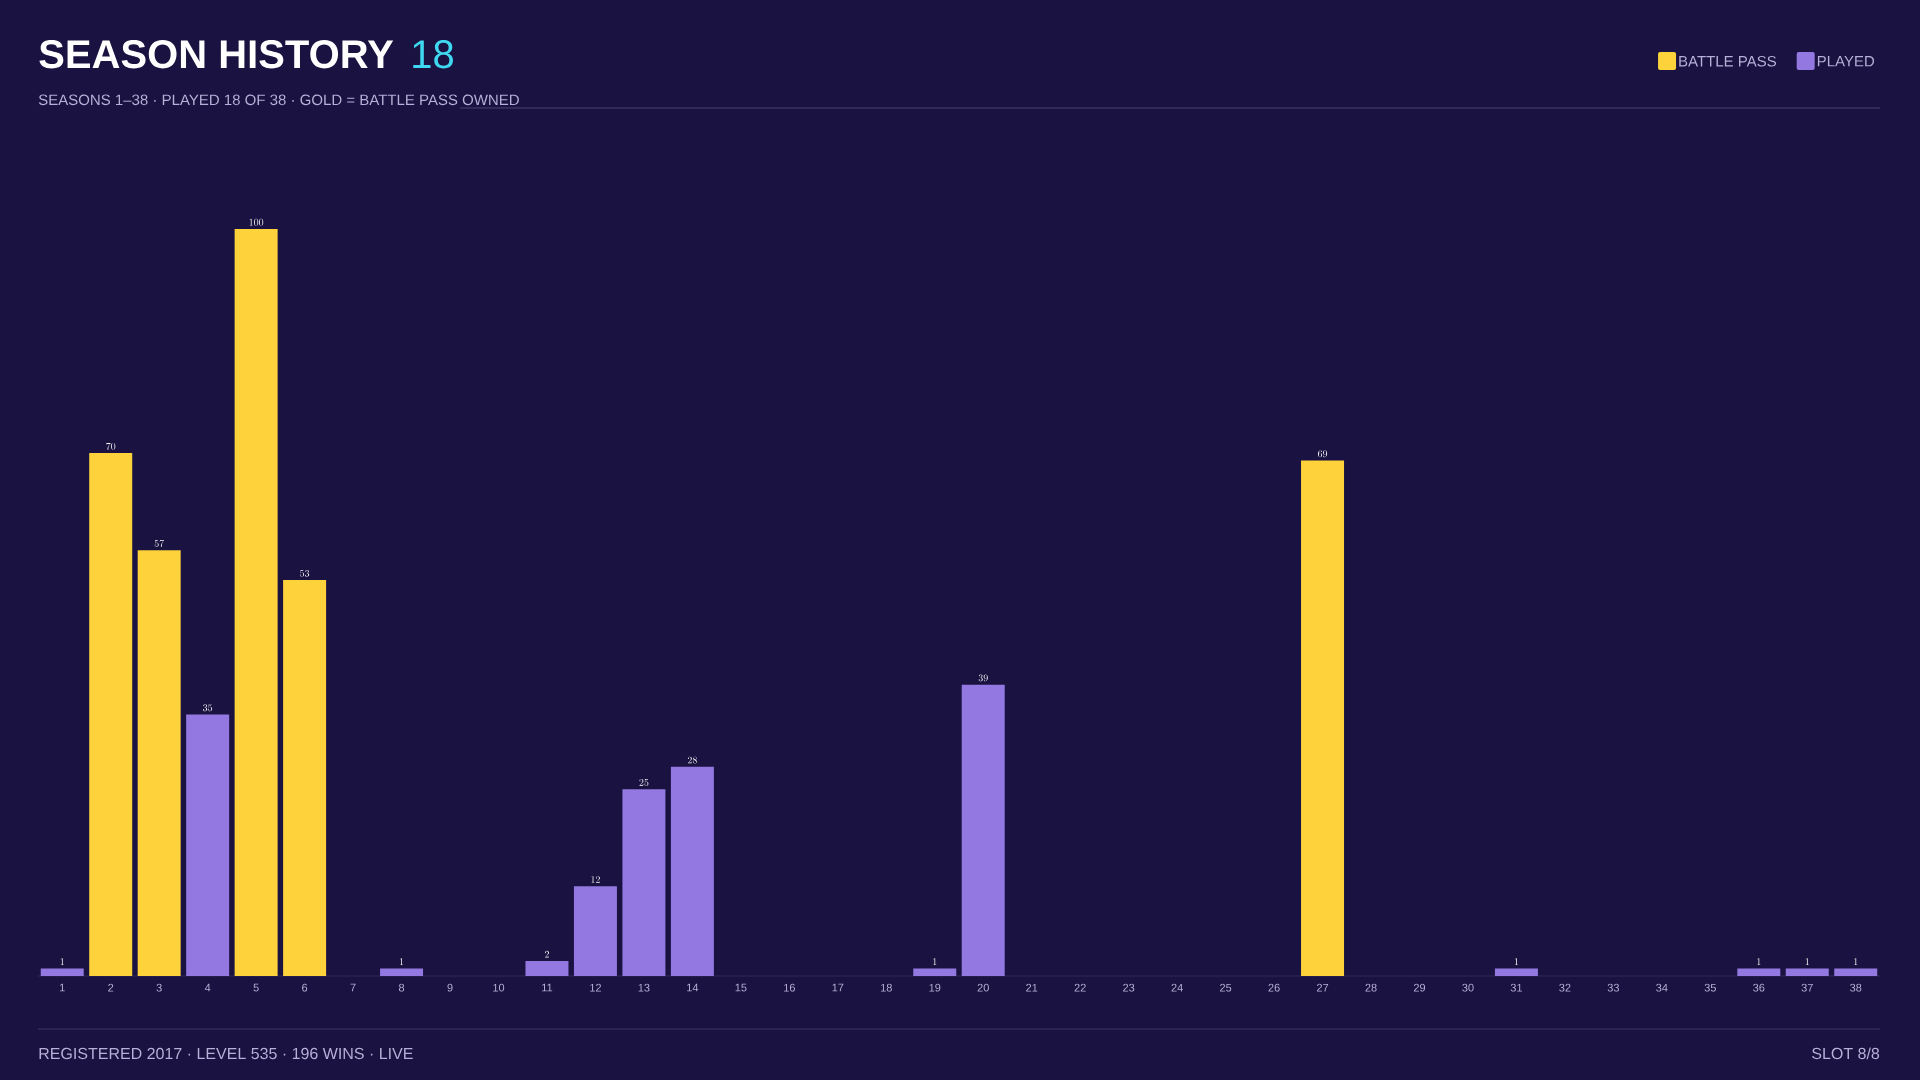 This screenshot has width=1920, height=1080. I want to click on x-tick-label: 18, so click(886, 987).